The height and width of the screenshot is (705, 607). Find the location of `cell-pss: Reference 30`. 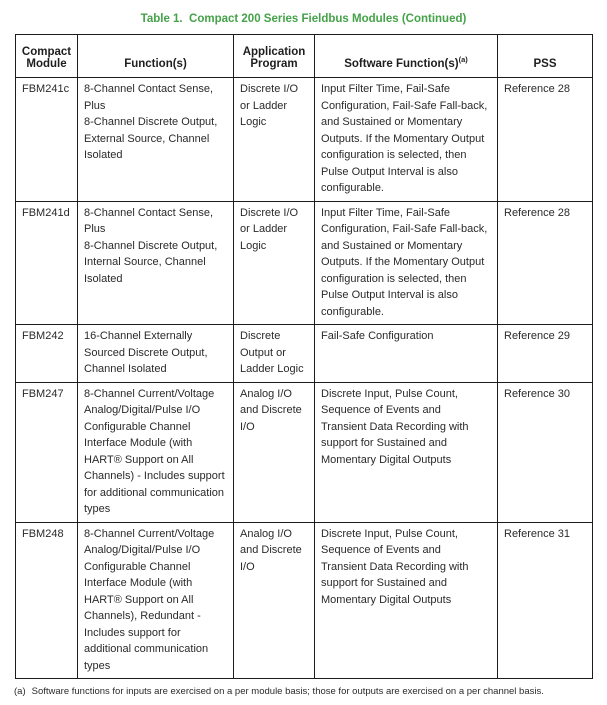

cell-pss: Reference 30 is located at coordinates (545, 452).